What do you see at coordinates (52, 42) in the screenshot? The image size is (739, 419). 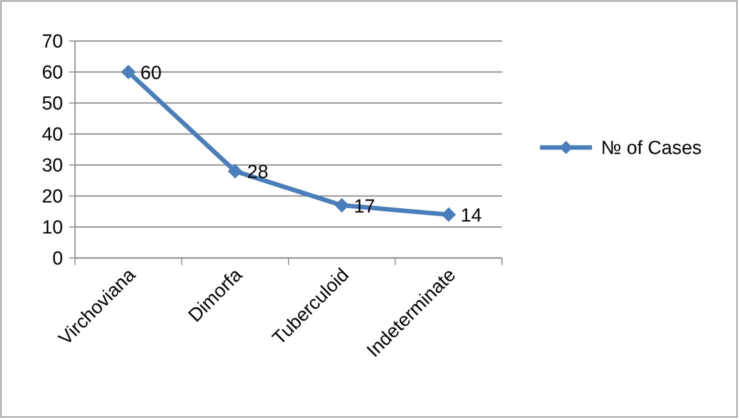 I see `y-tick-label: 70` at bounding box center [52, 42].